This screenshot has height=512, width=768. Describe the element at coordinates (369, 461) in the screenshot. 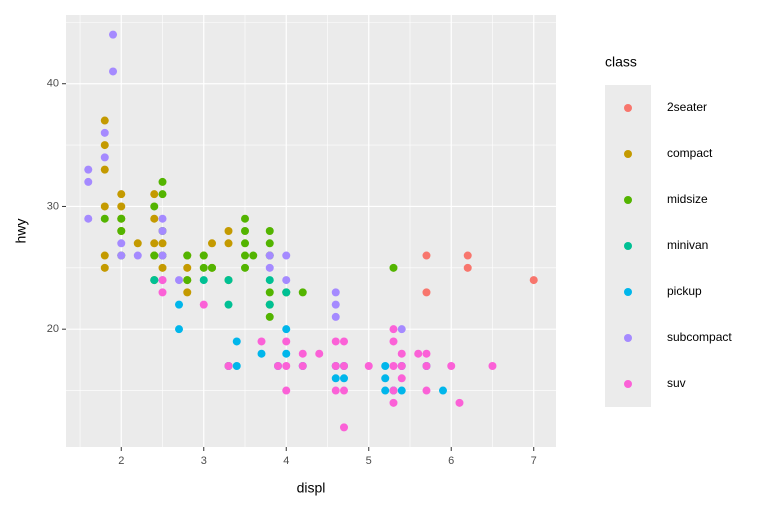

I see `x-tick-label: 5` at that location.